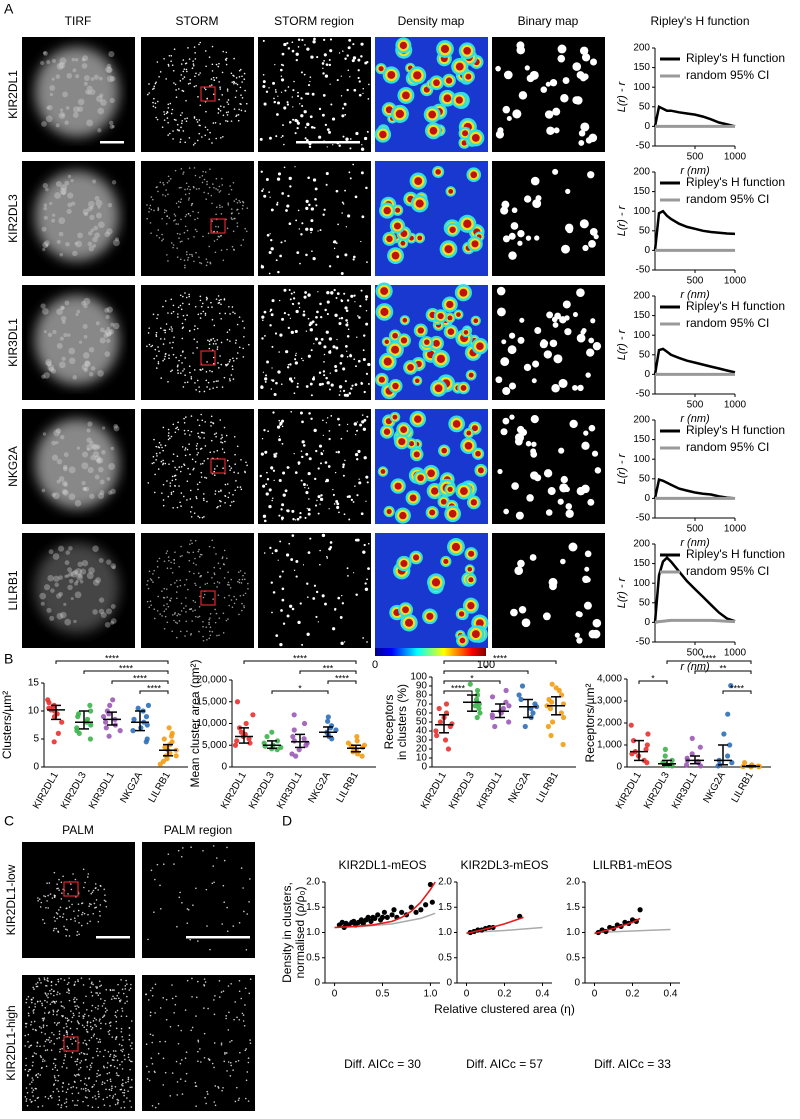  What do you see at coordinates (641, 420) in the screenshot?
I see `y-tick-label: 200` at bounding box center [641, 420].